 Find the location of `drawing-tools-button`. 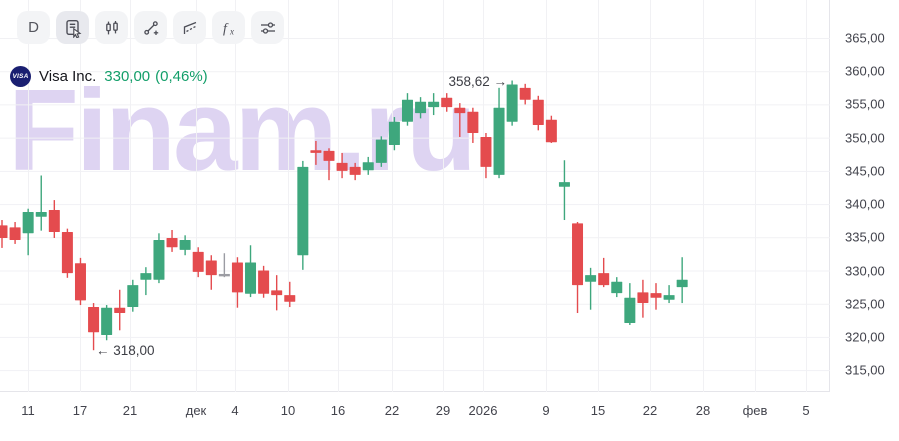

drawing-tools-button is located at coordinates (150, 27).